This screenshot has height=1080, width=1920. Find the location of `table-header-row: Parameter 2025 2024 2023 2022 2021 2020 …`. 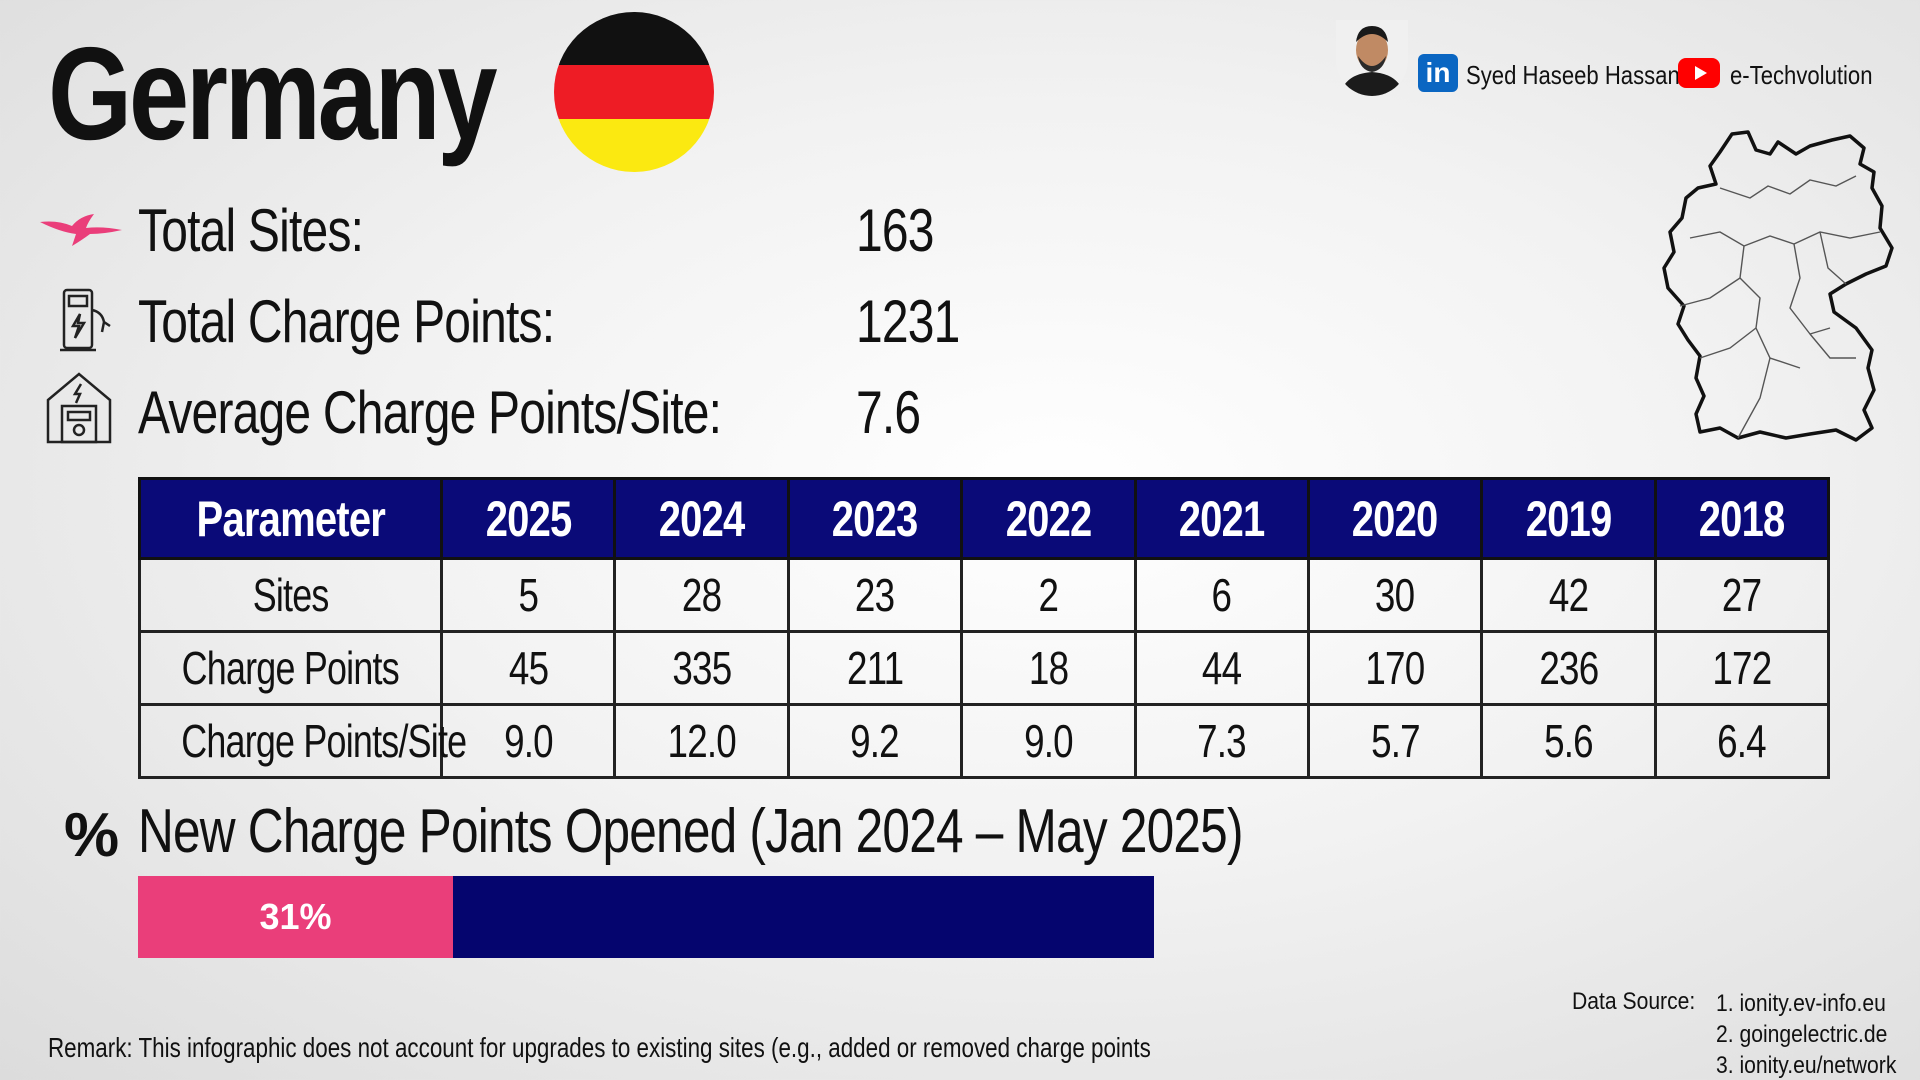

table-header-row: Parameter 2025 2024 2023 2022 2021 2020 … is located at coordinates (984, 518).